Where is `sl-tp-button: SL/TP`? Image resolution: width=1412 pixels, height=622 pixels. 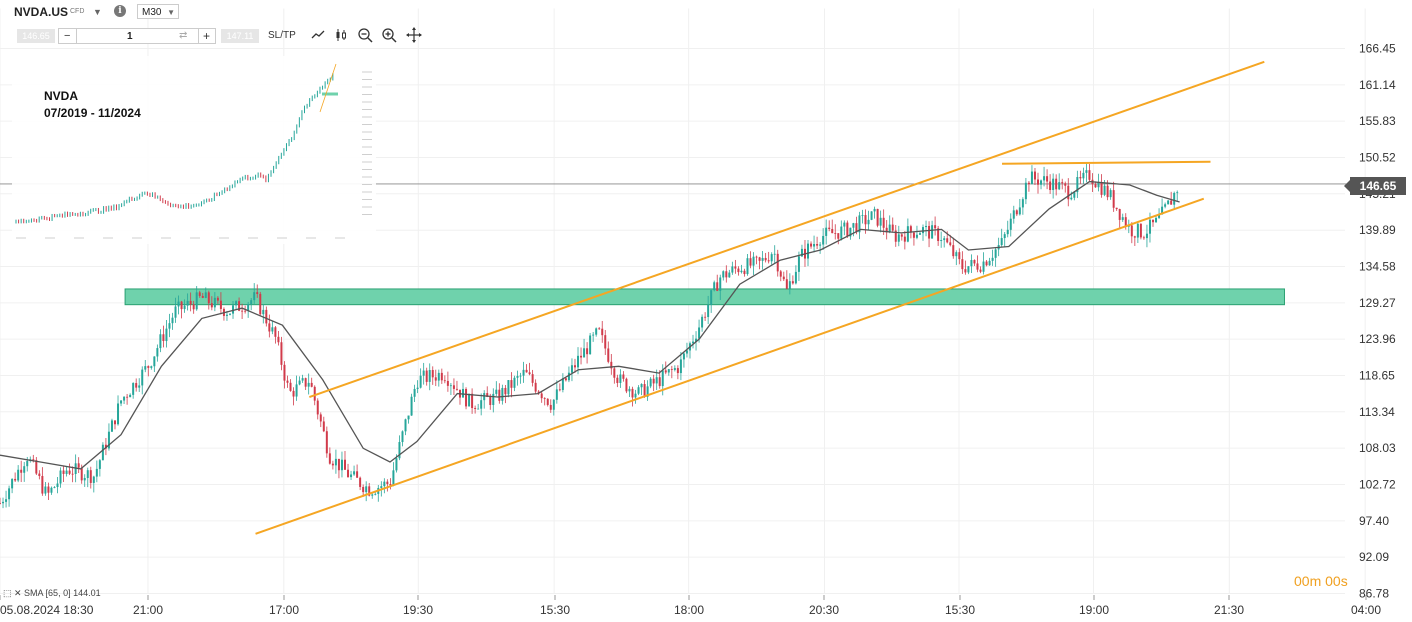 sl-tp-button: SL/TP is located at coordinates (282, 35).